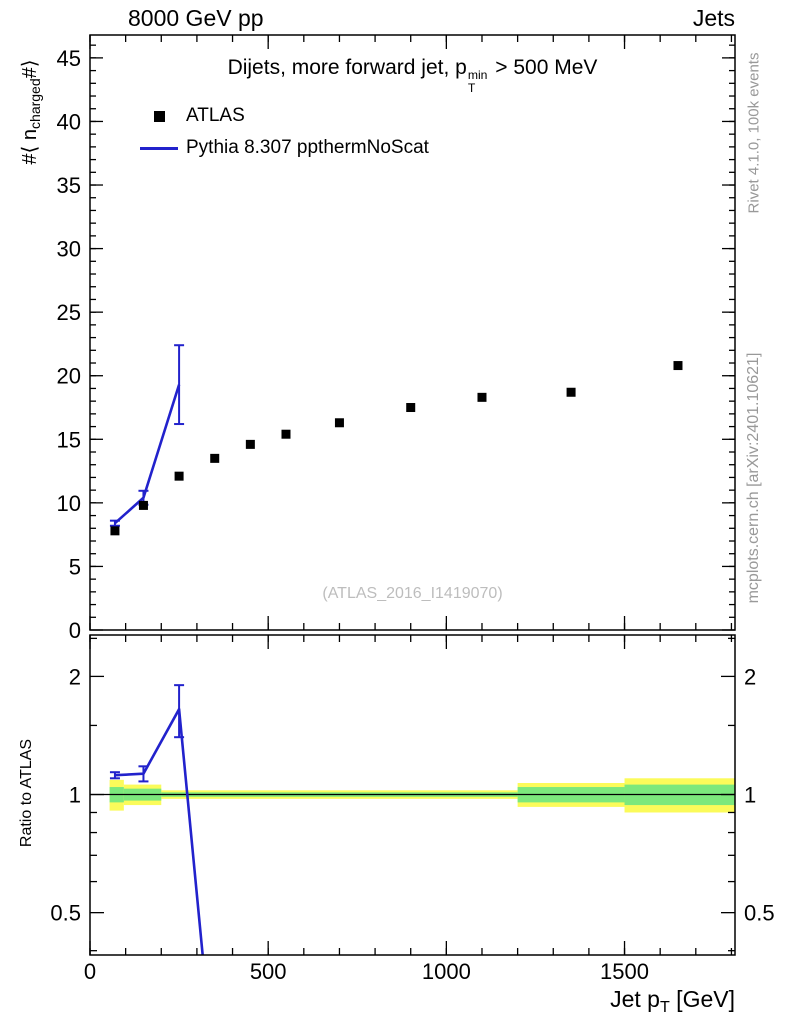  I want to click on x-label-sub: T, so click(664, 1006).